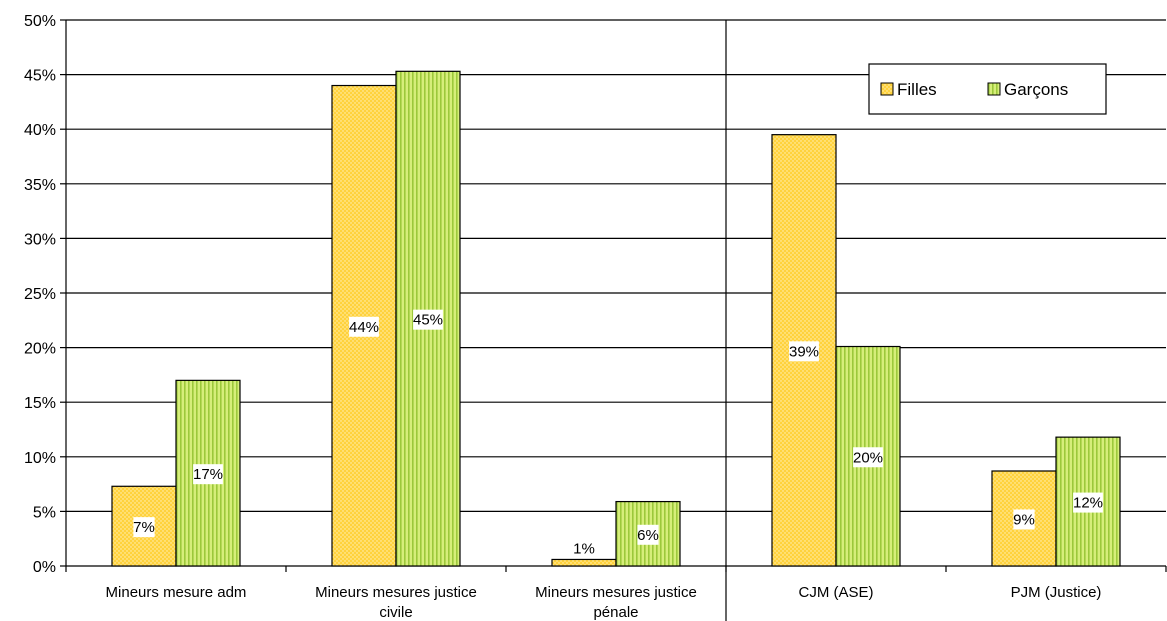 Image resolution: width=1167 pixels, height=621 pixels. I want to click on data-label: 39%, so click(804, 351).